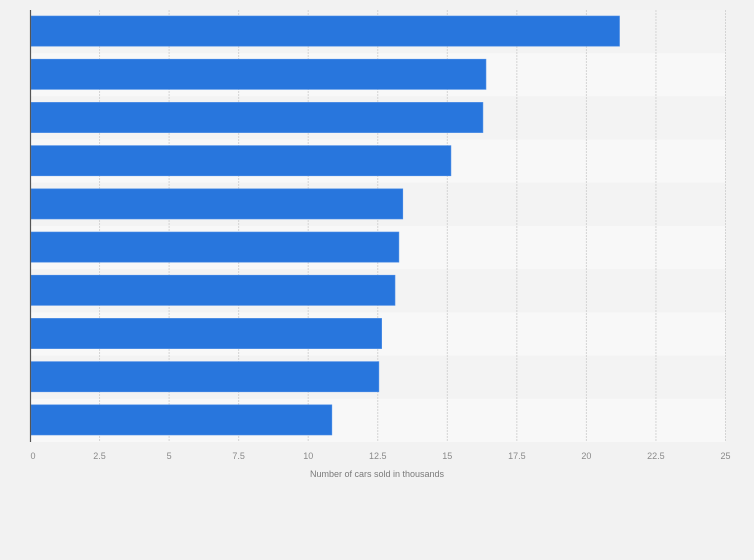 The image size is (754, 560). Describe the element at coordinates (725, 456) in the screenshot. I see `x-tick-label: 25` at that location.